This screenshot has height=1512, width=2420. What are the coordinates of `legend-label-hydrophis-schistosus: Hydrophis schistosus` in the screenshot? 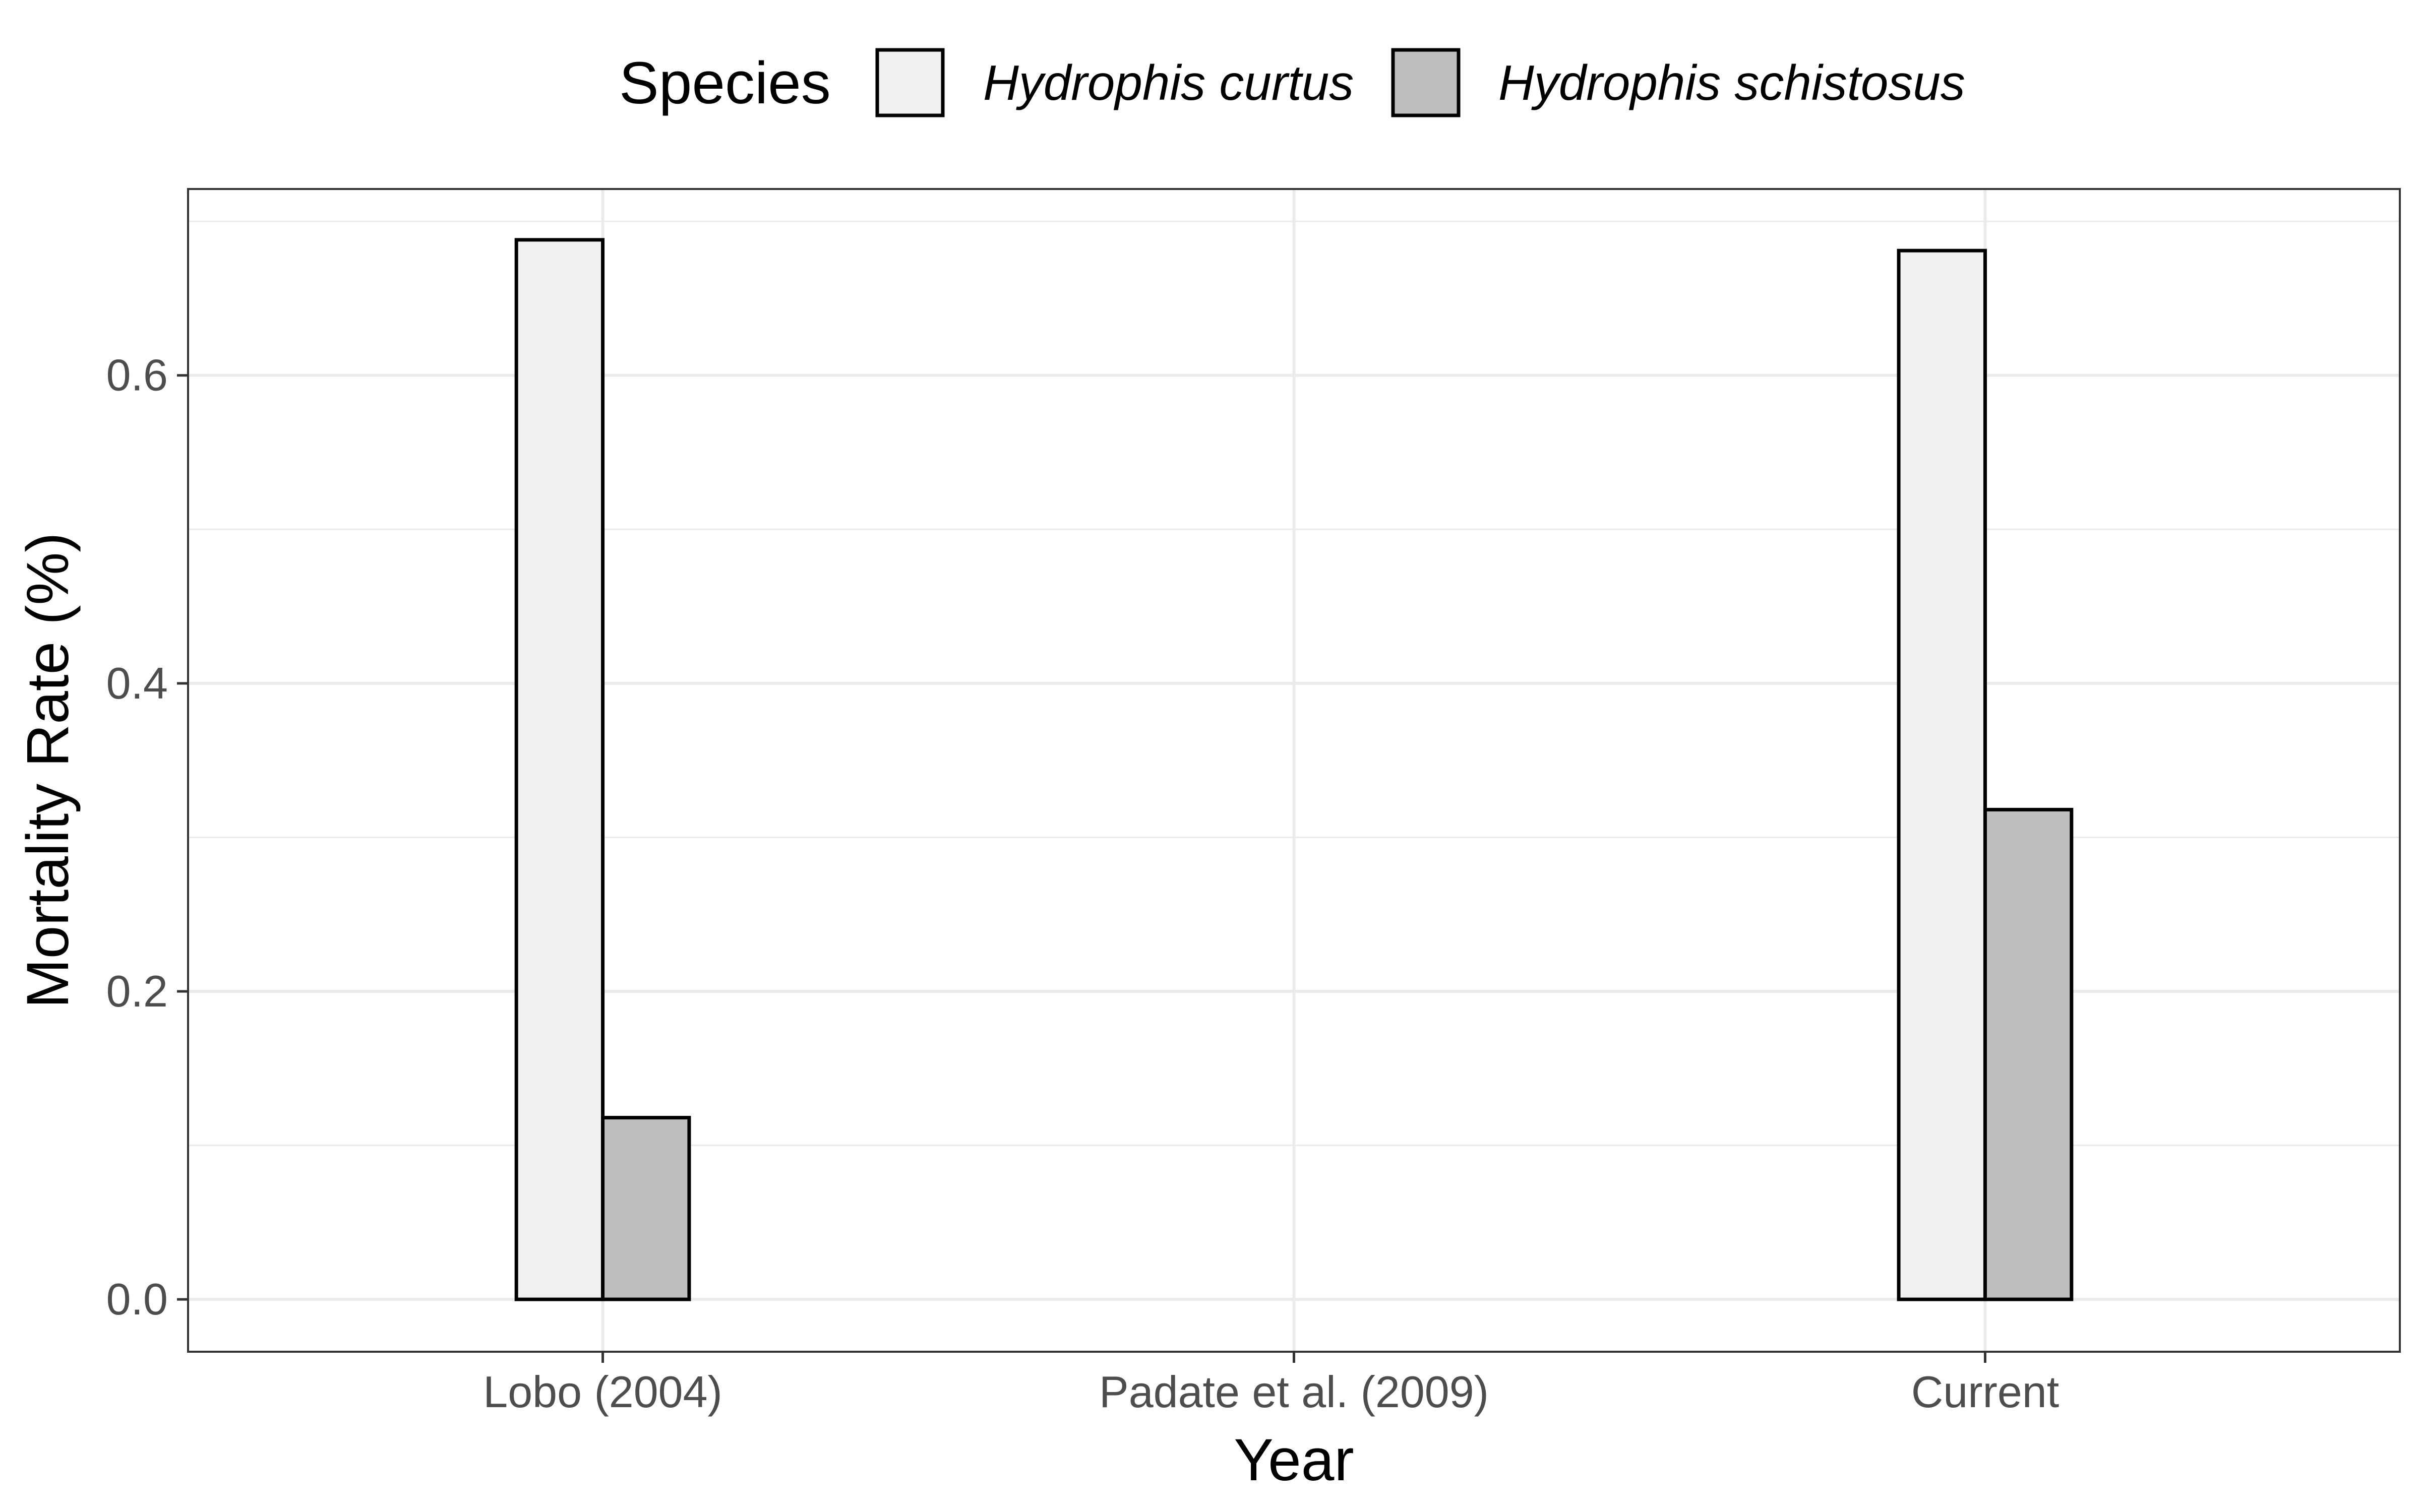 It's located at (1731, 83).